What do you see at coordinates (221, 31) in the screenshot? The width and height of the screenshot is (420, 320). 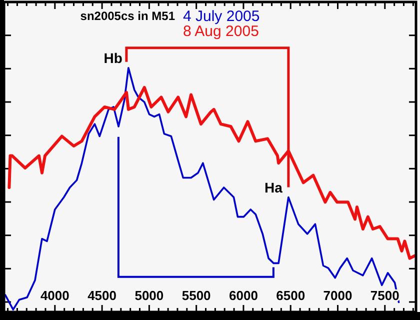 I see `text: 8 Aug 2005` at bounding box center [221, 31].